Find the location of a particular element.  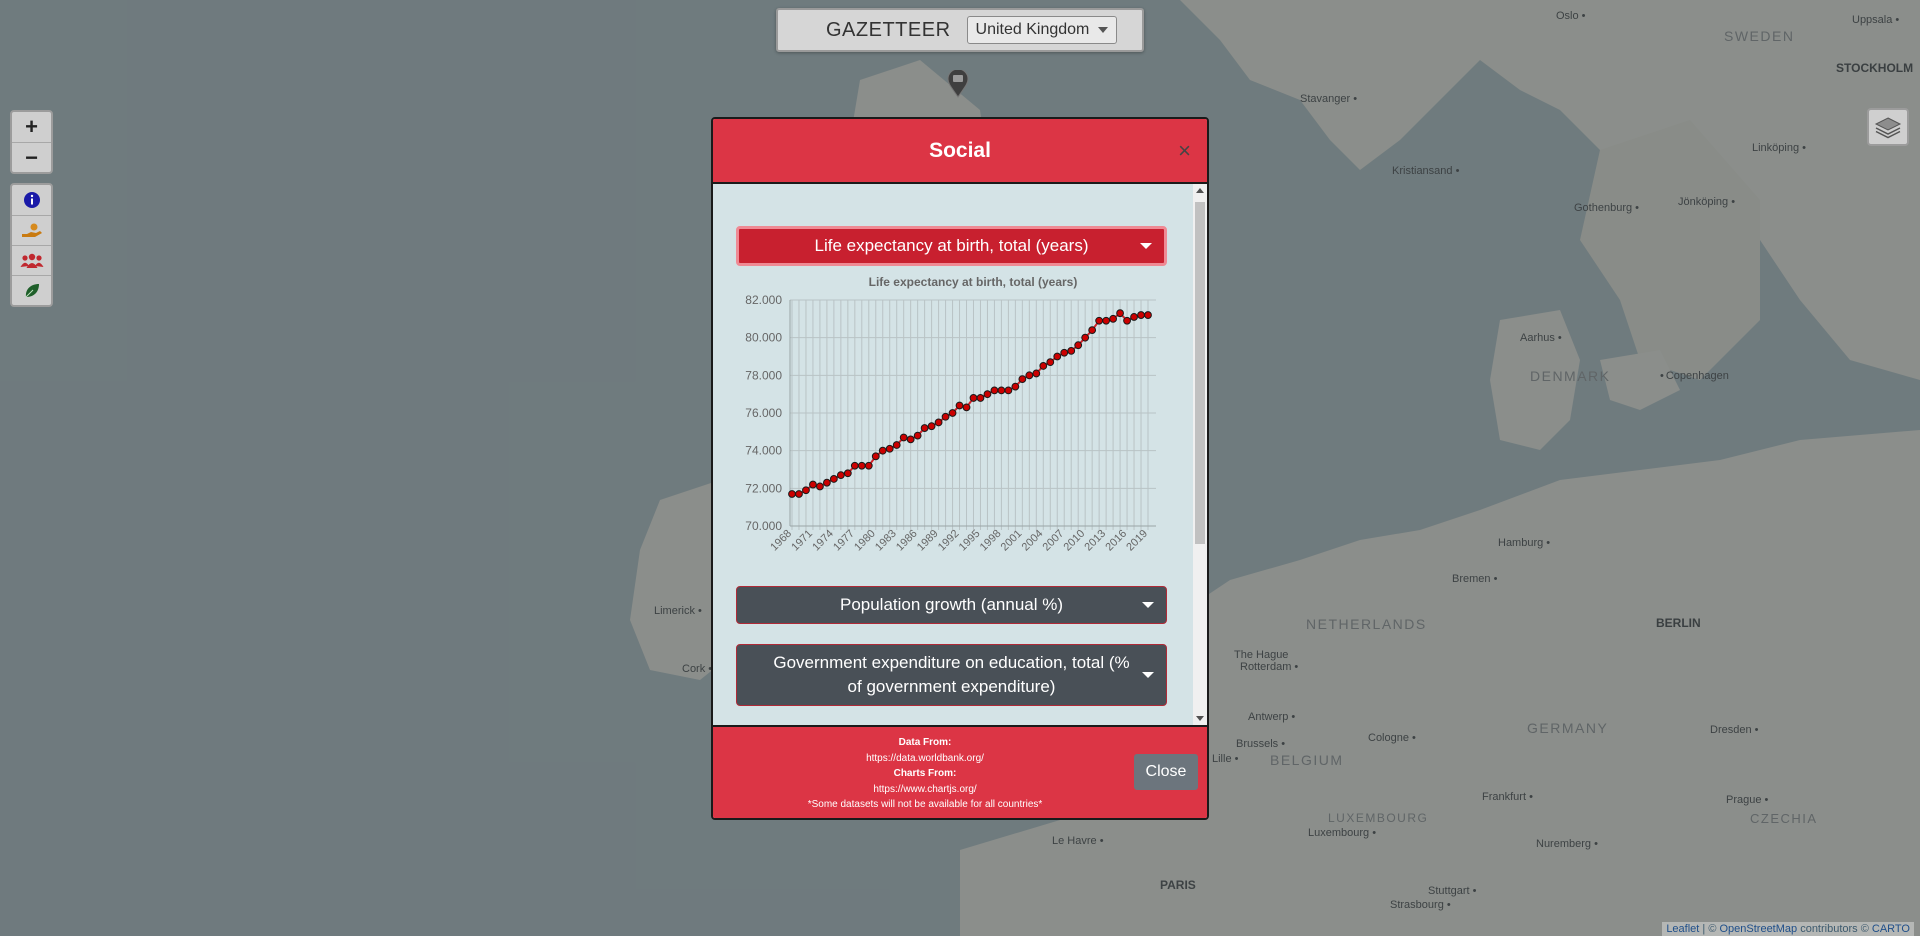

environment-button is located at coordinates (31, 290).